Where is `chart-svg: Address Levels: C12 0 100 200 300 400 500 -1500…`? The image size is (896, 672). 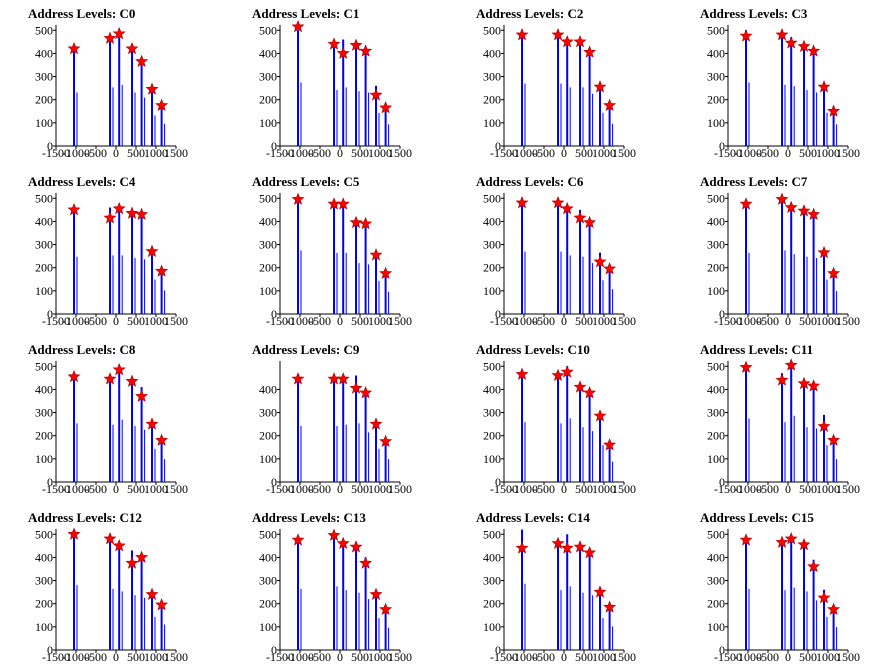
chart-svg: Address Levels: C12 0 100 200 300 400 500 -1500… is located at coordinates (108, 587).